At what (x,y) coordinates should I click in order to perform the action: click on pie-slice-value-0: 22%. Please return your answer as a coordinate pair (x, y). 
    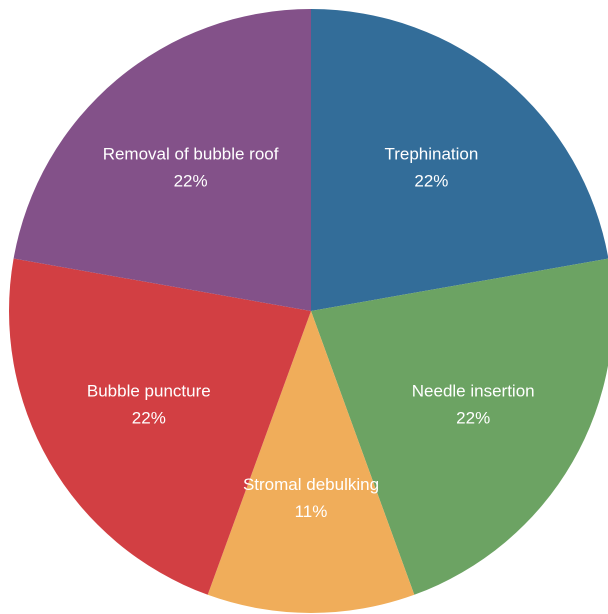
    Looking at the image, I should click on (431, 181).